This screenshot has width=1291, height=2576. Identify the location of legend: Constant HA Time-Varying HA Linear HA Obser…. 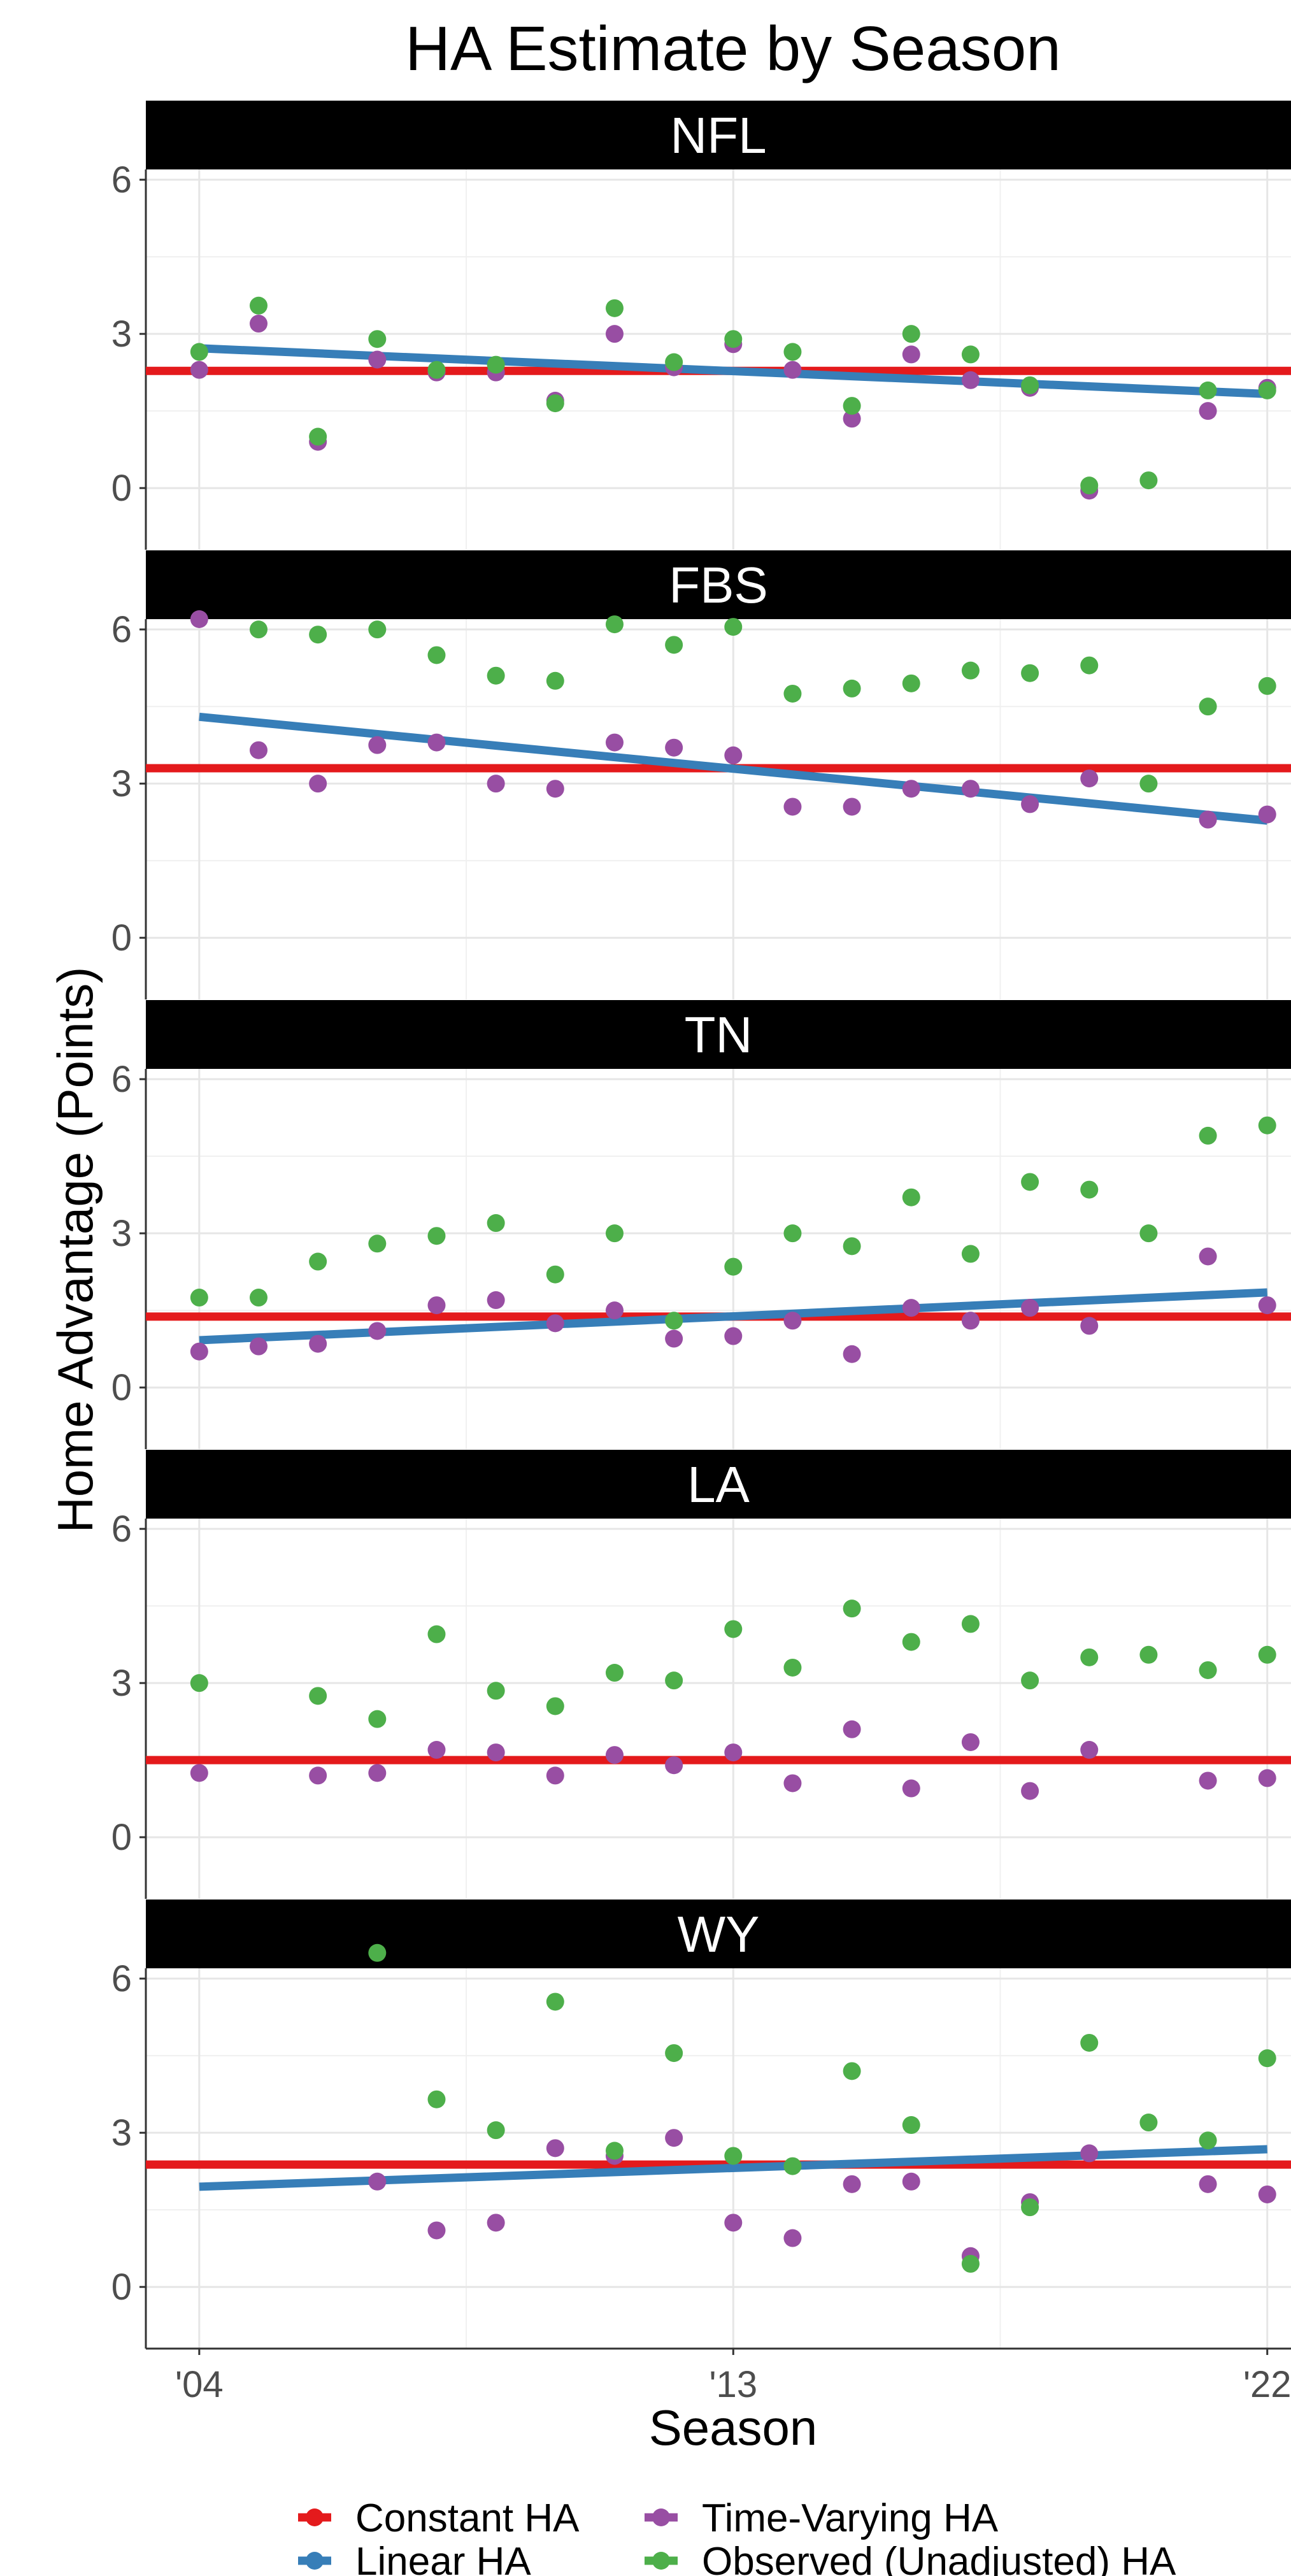
(737, 2536).